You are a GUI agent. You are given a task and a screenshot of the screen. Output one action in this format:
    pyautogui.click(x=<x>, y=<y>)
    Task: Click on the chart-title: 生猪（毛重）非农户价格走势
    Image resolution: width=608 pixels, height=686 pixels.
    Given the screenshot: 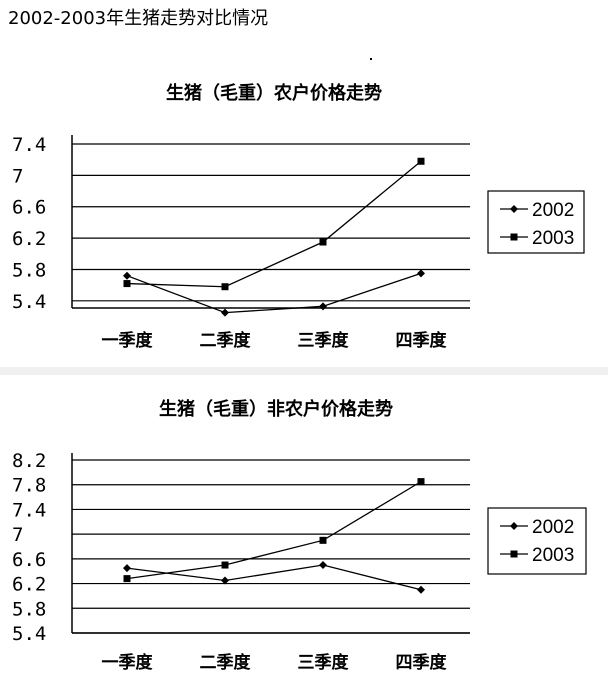 What is the action you would take?
    pyautogui.click(x=276, y=409)
    